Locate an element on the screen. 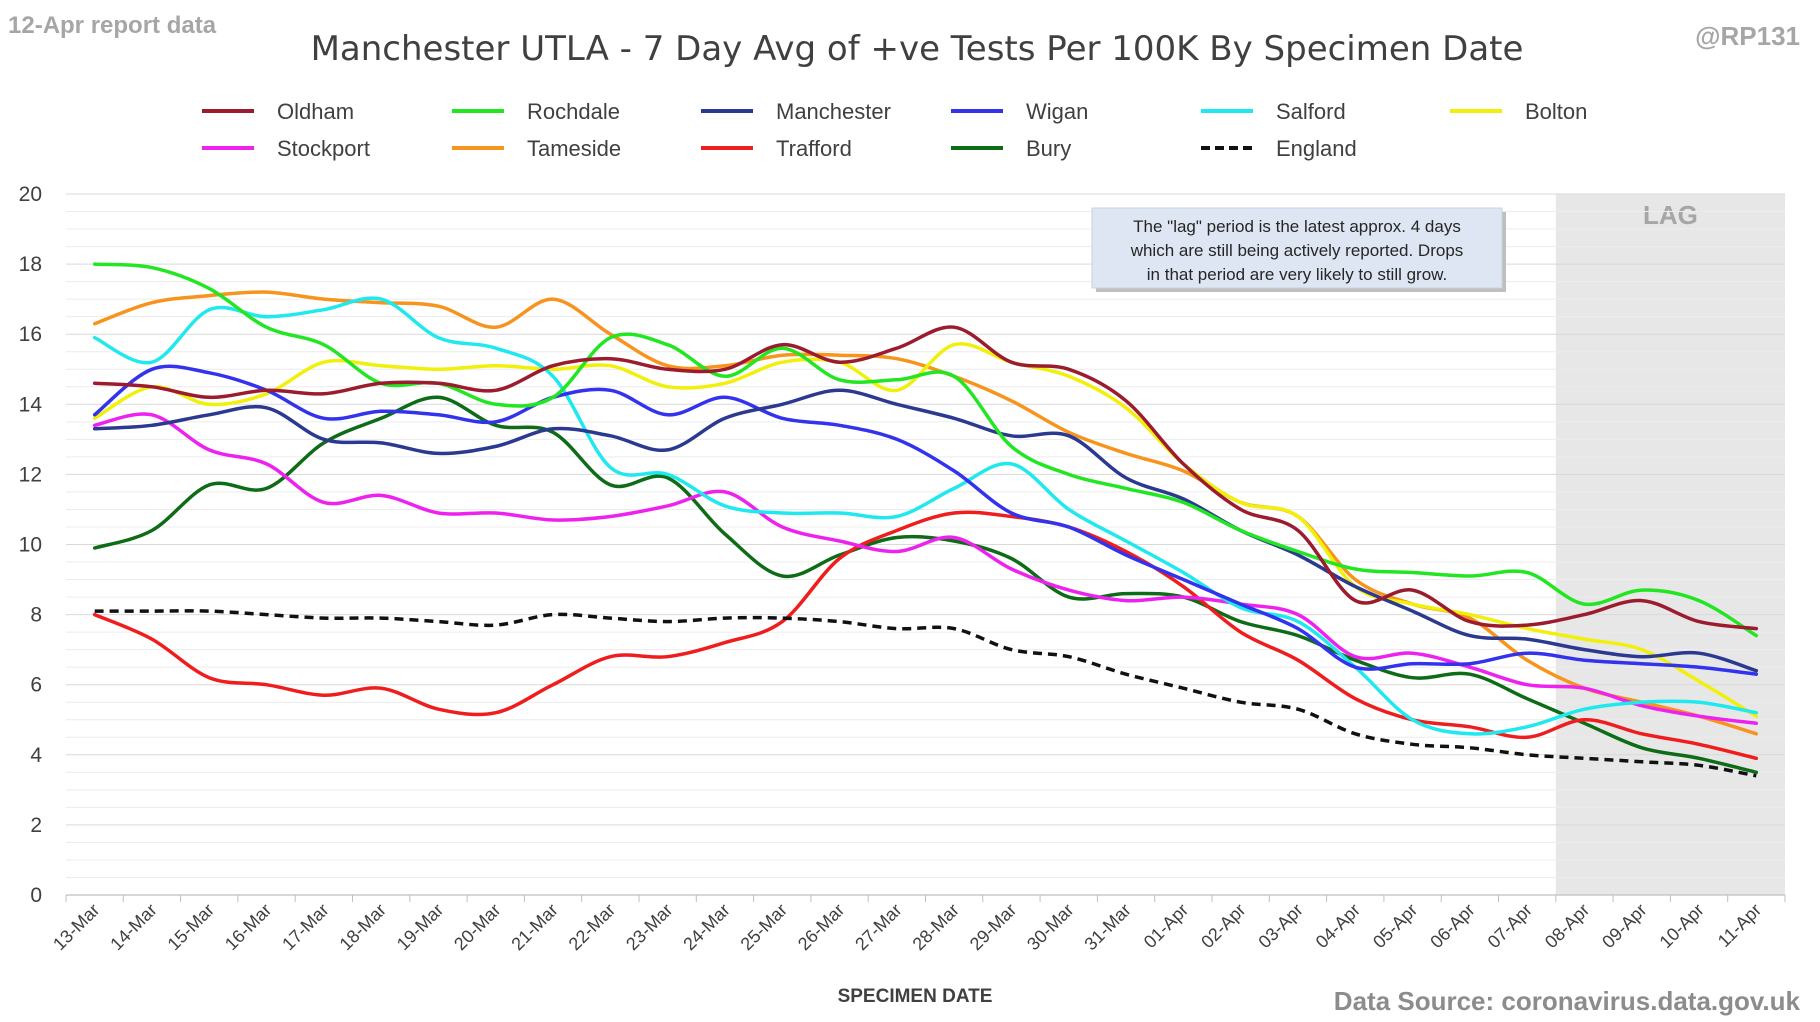  legend-item-tameside: Tameside is located at coordinates (536, 148).